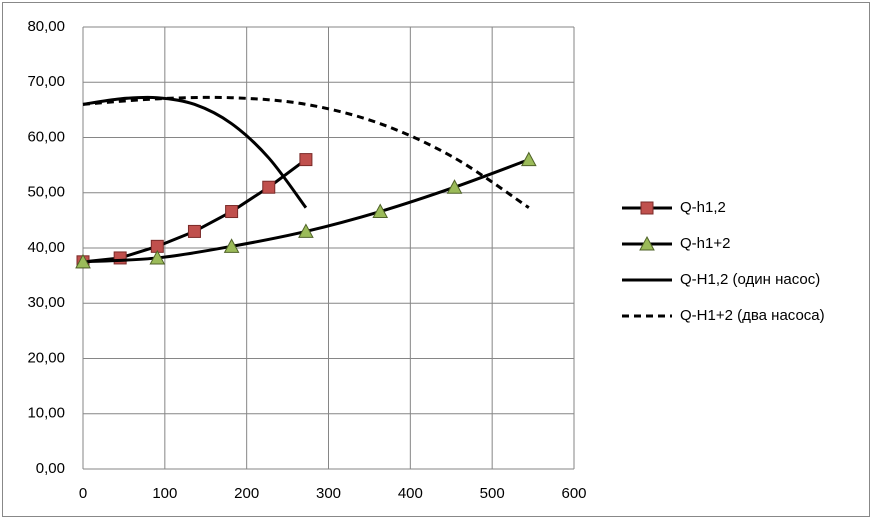 The width and height of the screenshot is (873, 520). What do you see at coordinates (328, 493) in the screenshot?
I see `x-tick-label: 300` at bounding box center [328, 493].